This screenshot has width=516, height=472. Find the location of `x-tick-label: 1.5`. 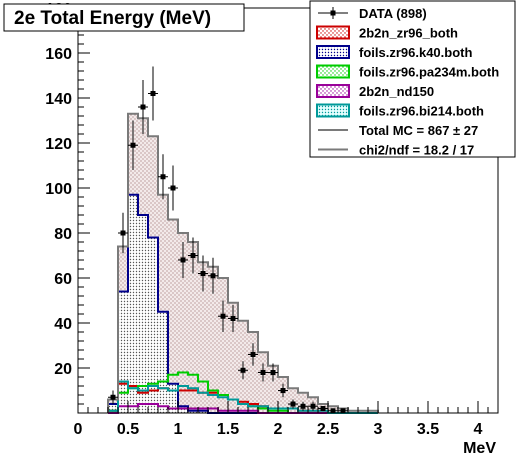

x-tick-label: 1.5 is located at coordinates (228, 429).